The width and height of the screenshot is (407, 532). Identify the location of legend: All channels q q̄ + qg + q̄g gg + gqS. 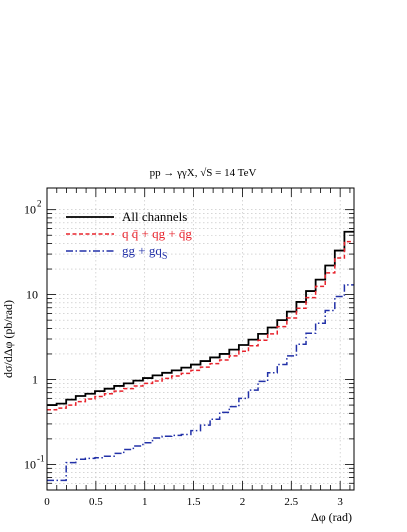
(129, 235).